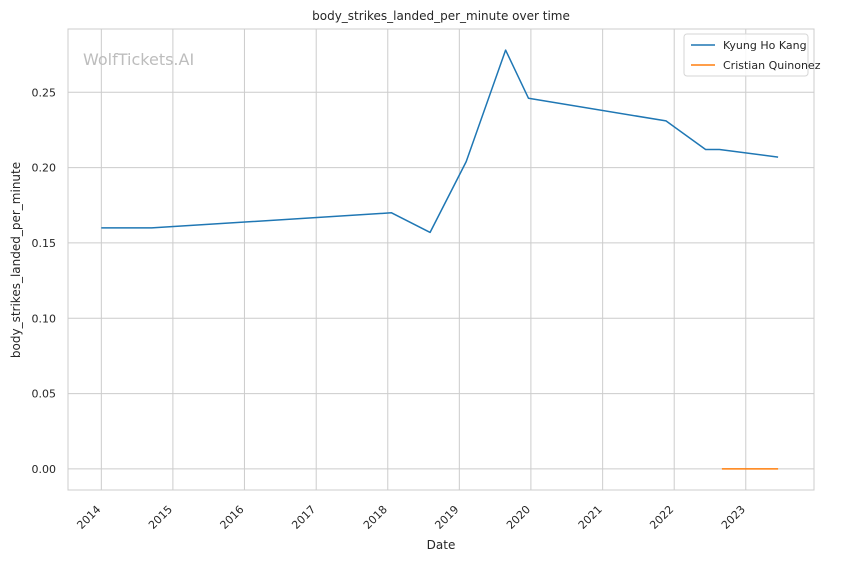 The width and height of the screenshot is (852, 561). I want to click on legend-label: Kyung Ho Kang, so click(765, 45).